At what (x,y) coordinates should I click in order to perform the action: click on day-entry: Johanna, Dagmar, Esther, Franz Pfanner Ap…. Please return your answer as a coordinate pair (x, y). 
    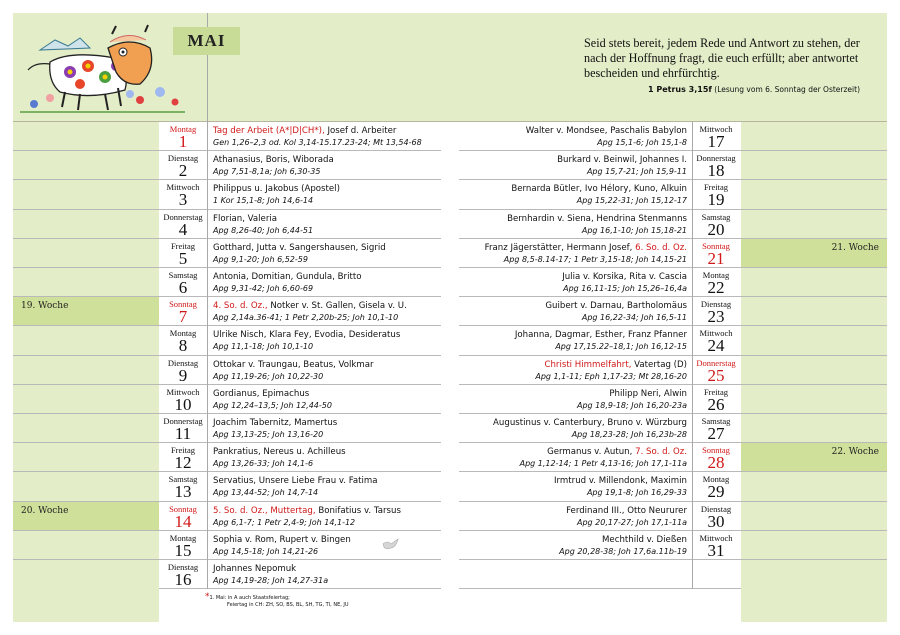
    Looking at the image, I should click on (601, 341).